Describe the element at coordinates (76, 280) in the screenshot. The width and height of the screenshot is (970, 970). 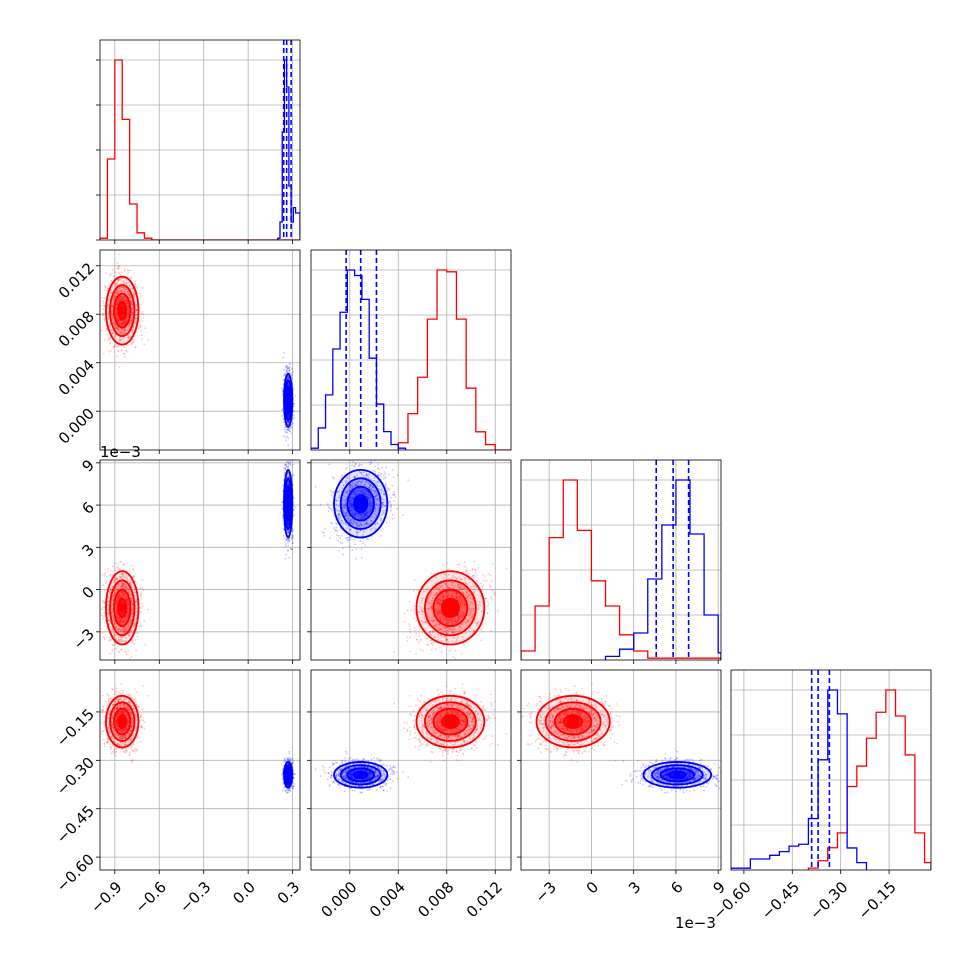
I see `y-tick-label: 0.012` at that location.